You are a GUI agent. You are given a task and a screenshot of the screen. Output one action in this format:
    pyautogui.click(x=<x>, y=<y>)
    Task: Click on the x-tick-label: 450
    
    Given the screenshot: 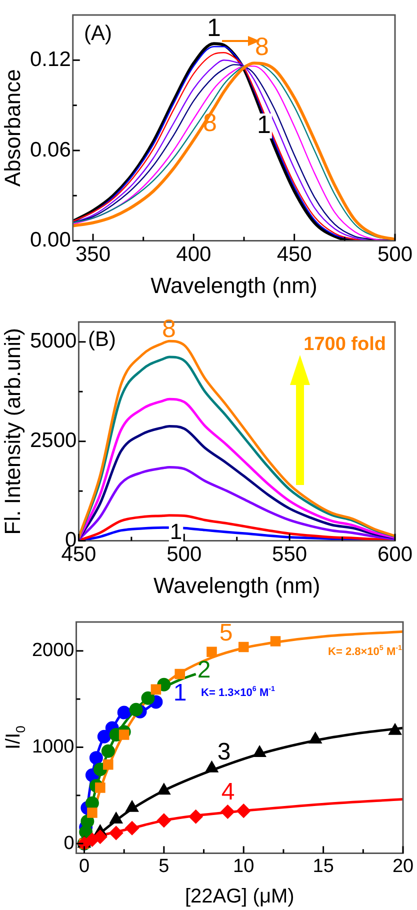 What is the action you would take?
    pyautogui.click(x=294, y=254)
    